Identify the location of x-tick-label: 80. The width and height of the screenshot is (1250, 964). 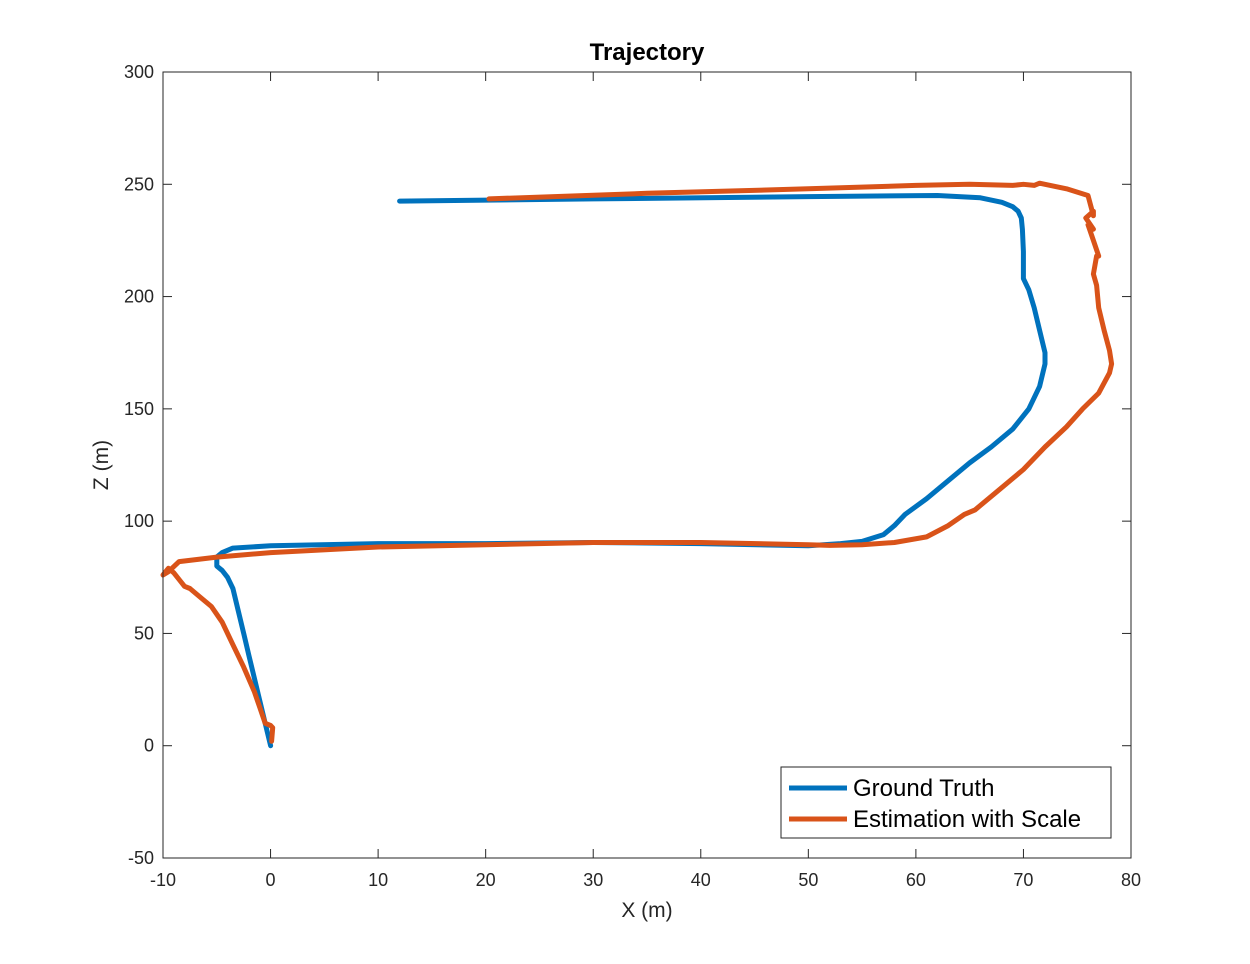
(1131, 880).